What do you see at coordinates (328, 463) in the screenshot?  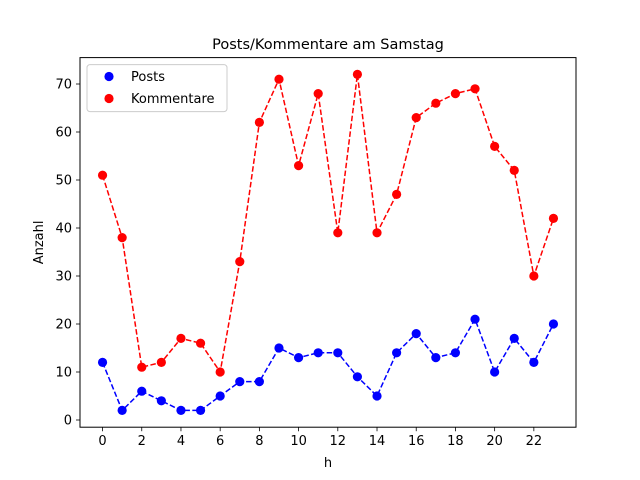 I see `x-axis-label: h` at bounding box center [328, 463].